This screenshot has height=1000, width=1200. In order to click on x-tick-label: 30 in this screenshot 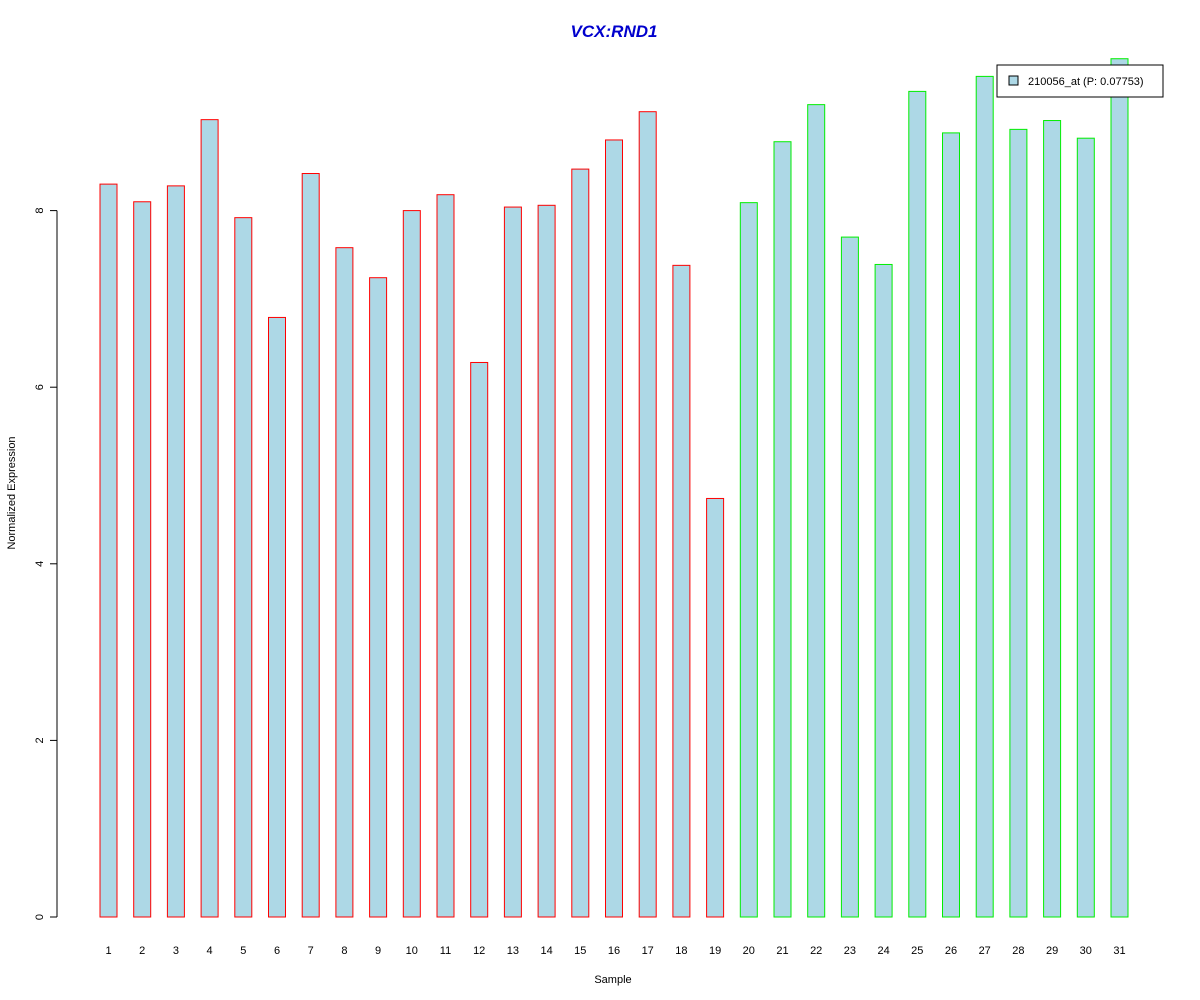, I will do `click(1086, 951)`.